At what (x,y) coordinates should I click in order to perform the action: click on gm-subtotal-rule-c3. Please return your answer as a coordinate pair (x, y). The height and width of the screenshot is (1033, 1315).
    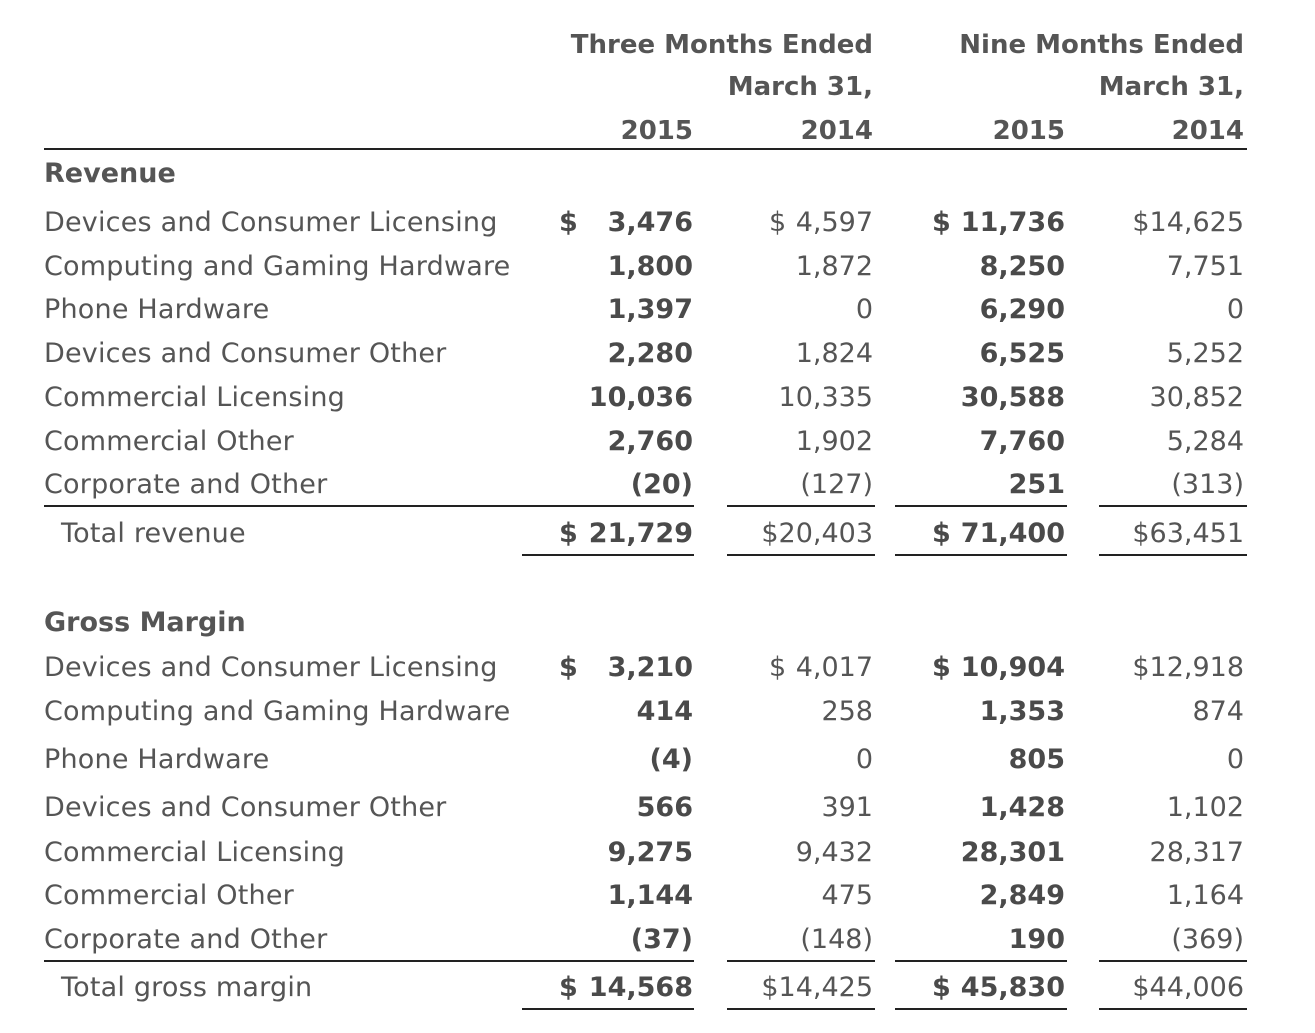
    Looking at the image, I should click on (1173, 961).